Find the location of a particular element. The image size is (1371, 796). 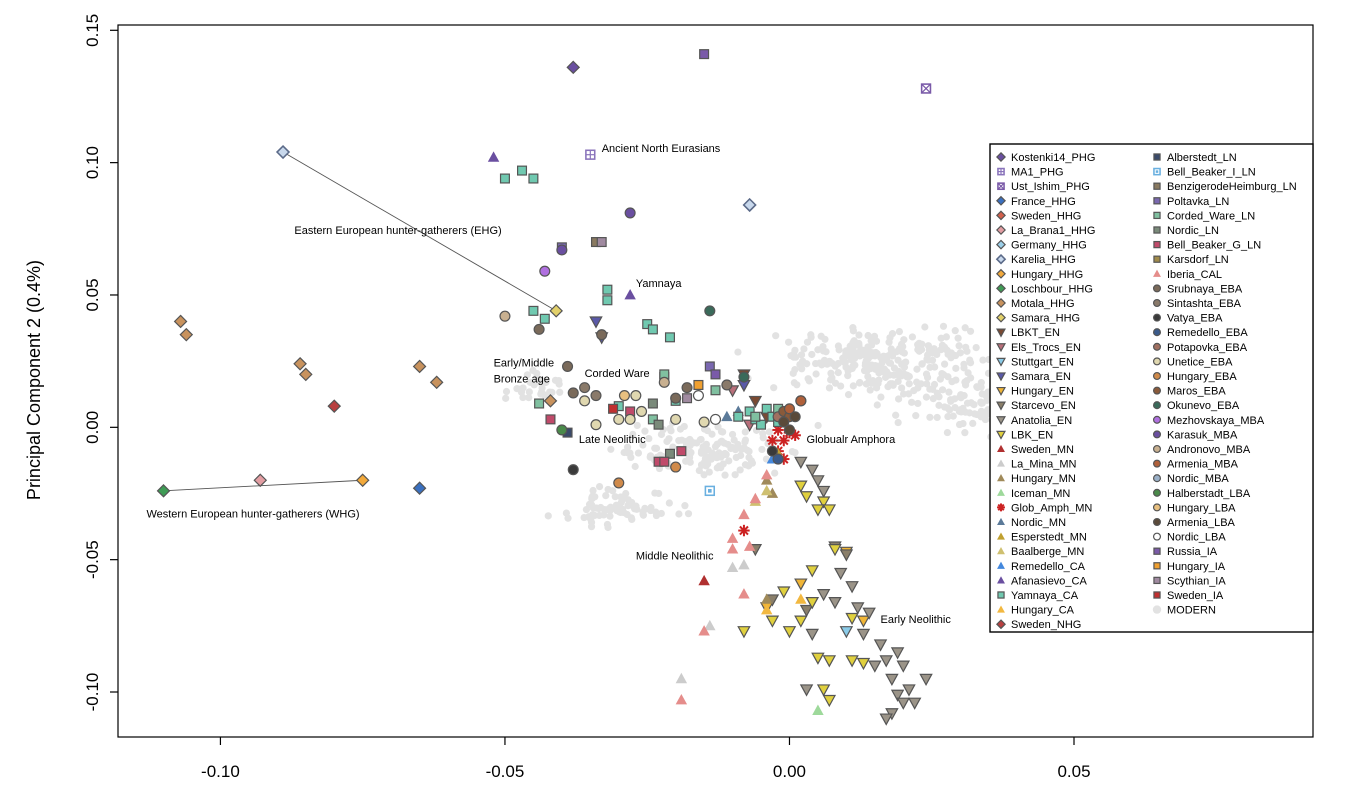

legend-label: Nordic_LN is located at coordinates (1193, 231).